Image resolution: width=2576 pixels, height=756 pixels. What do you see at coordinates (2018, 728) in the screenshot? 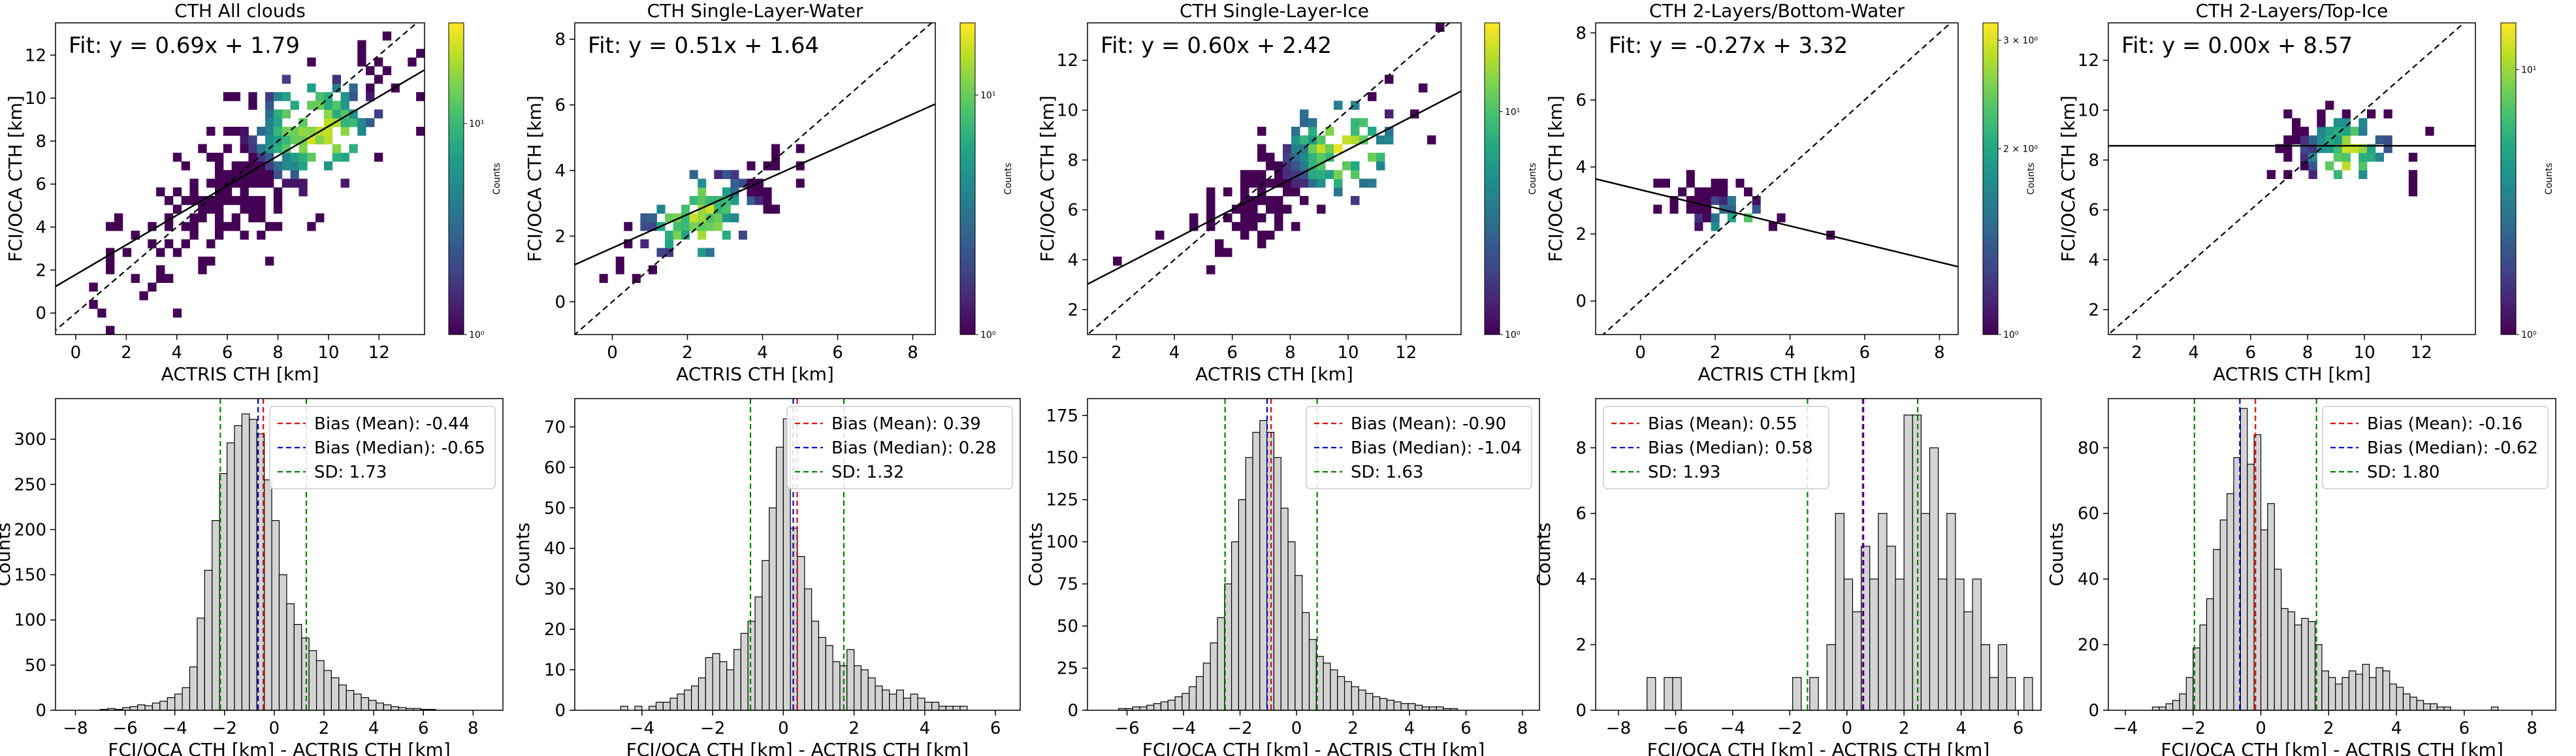
I see `x-tick-label: 6` at bounding box center [2018, 728].